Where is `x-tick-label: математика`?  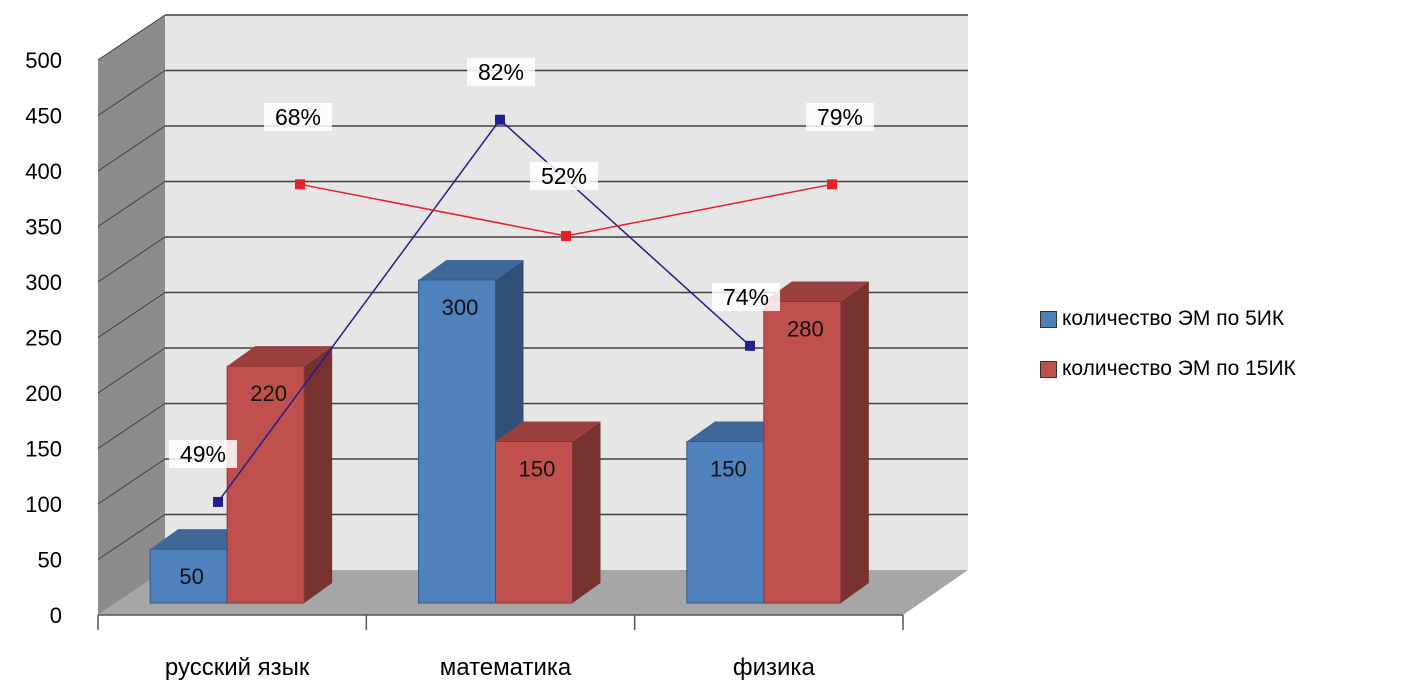
x-tick-label: математика is located at coordinates (506, 667).